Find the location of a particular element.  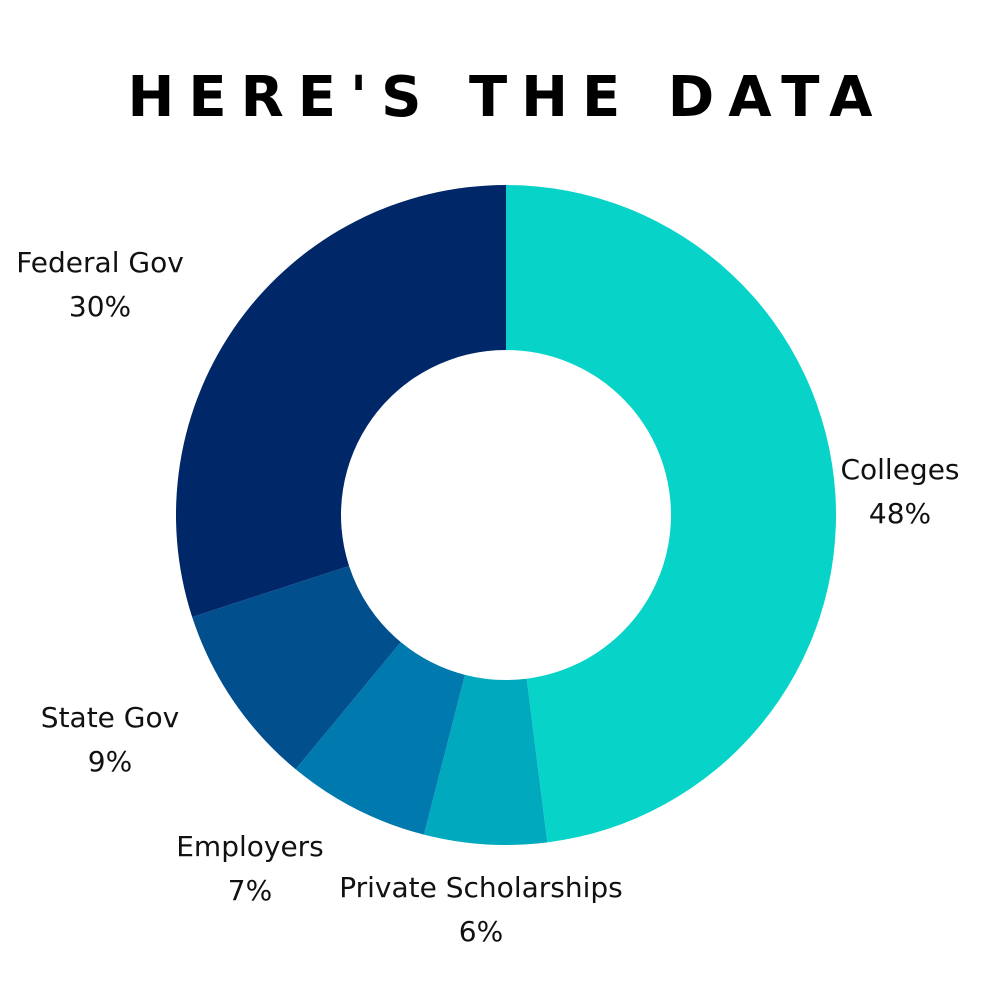

slice-name-employers: Employers is located at coordinates (250, 846).